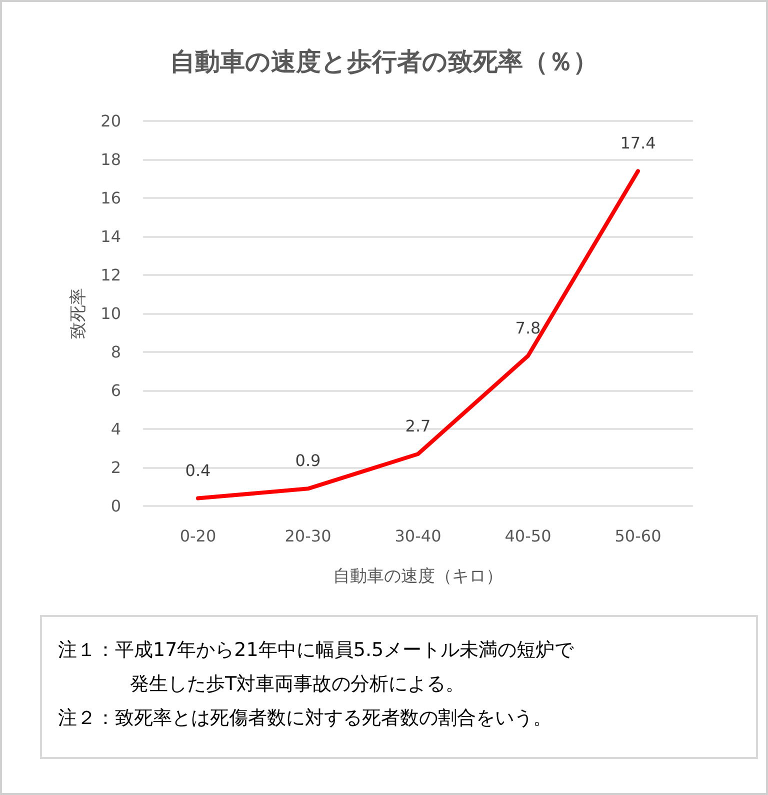  Describe the element at coordinates (110, 198) in the screenshot. I see `y-tick-label: 16` at that location.